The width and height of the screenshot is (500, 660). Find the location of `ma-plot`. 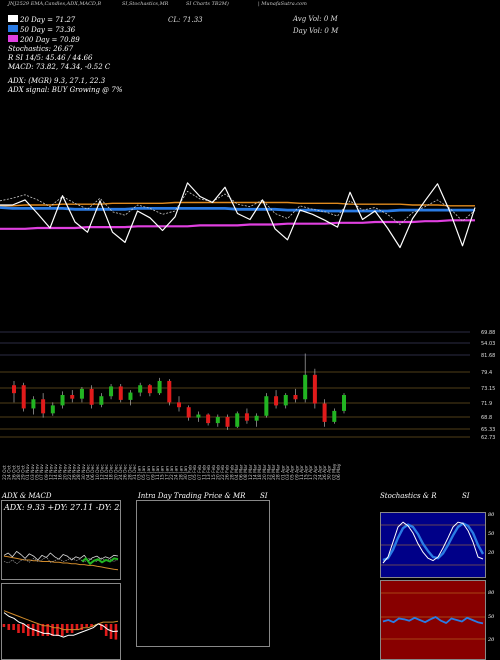

ma-plot is located at coordinates (238, 215).